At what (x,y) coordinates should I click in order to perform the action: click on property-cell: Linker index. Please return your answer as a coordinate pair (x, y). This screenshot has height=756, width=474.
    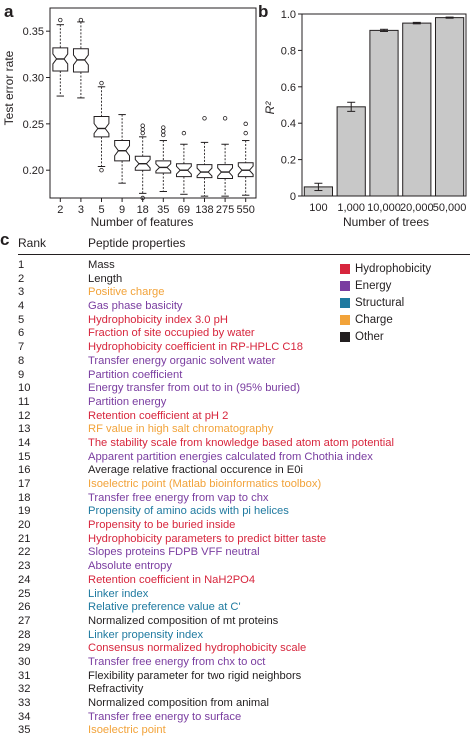
    Looking at the image, I should click on (118, 593).